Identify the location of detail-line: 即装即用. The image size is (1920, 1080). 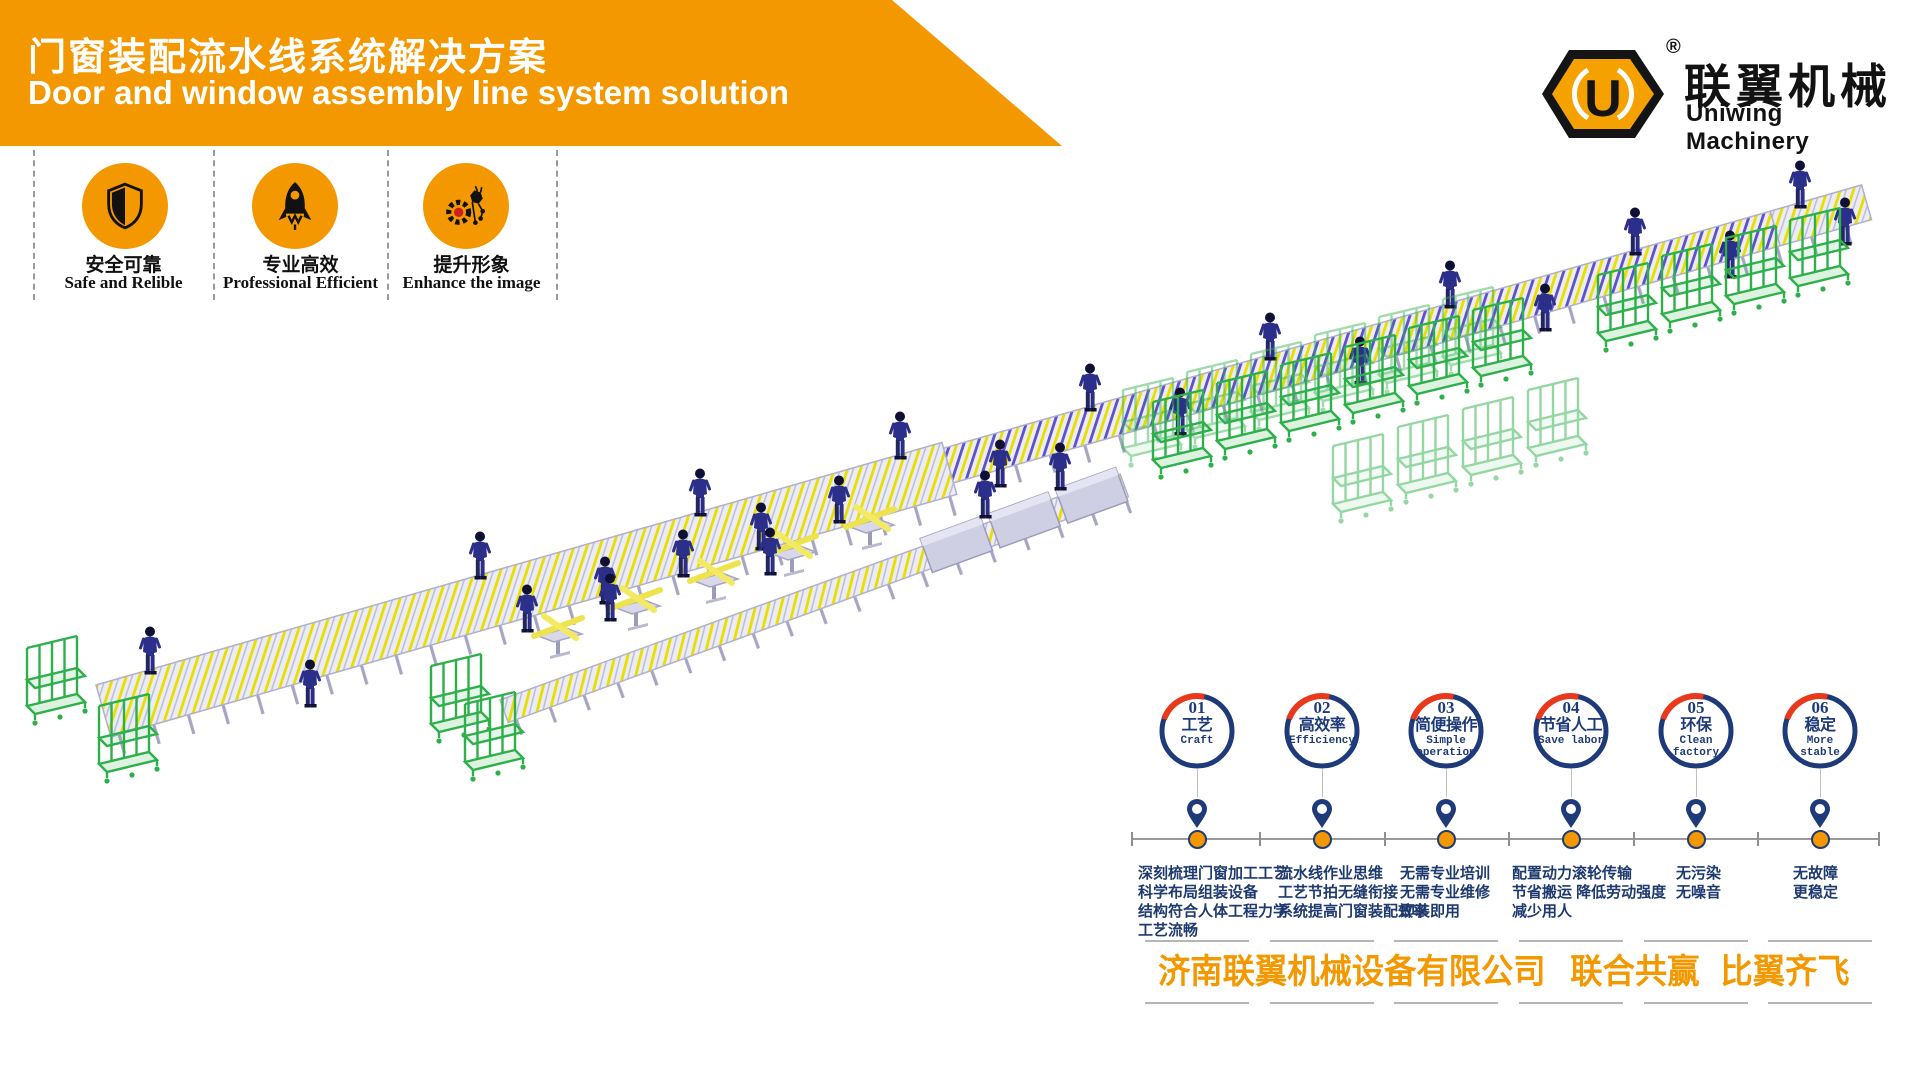
(1430, 911).